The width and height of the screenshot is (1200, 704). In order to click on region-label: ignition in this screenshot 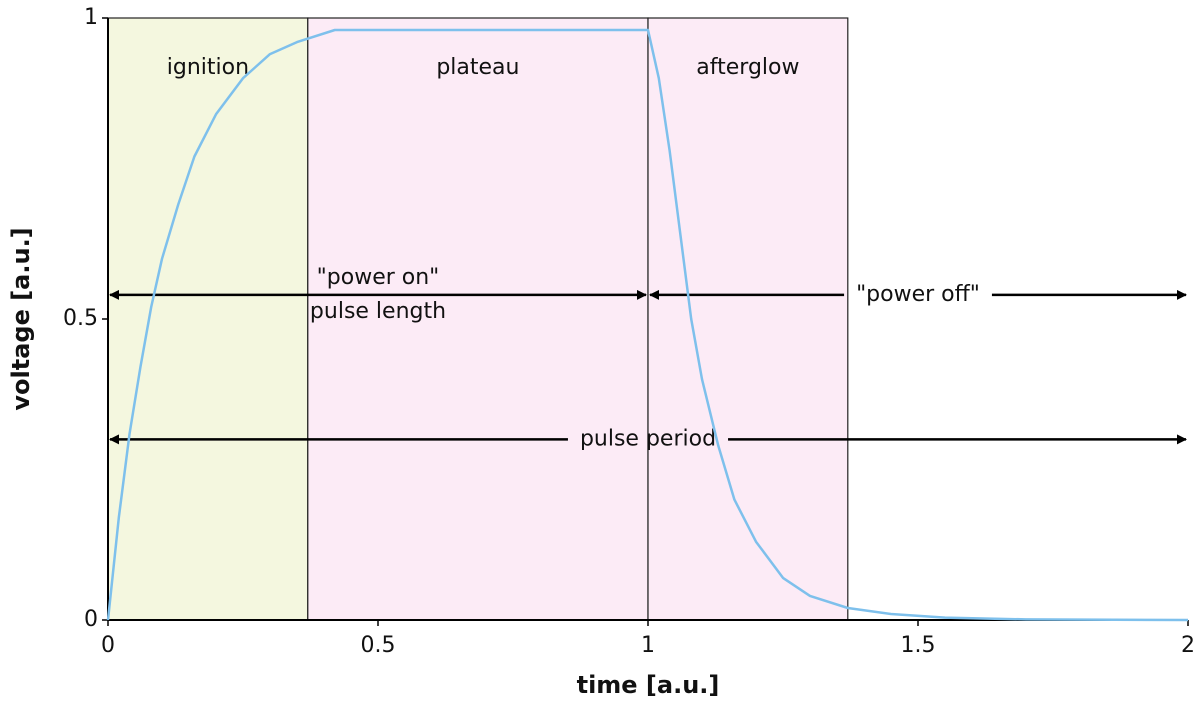, I will do `click(208, 67)`.